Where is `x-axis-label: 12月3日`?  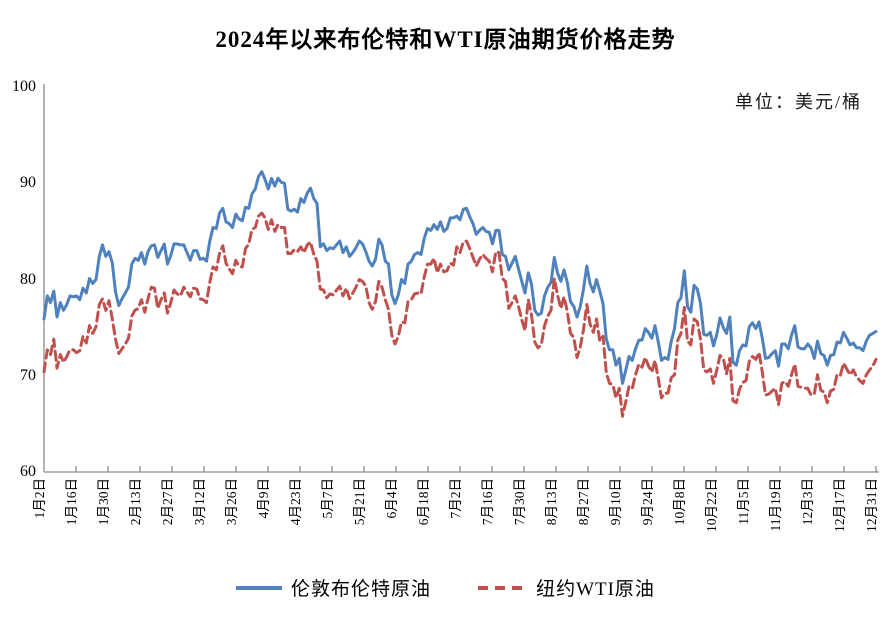
x-axis-label: 12月3日 is located at coordinates (807, 502).